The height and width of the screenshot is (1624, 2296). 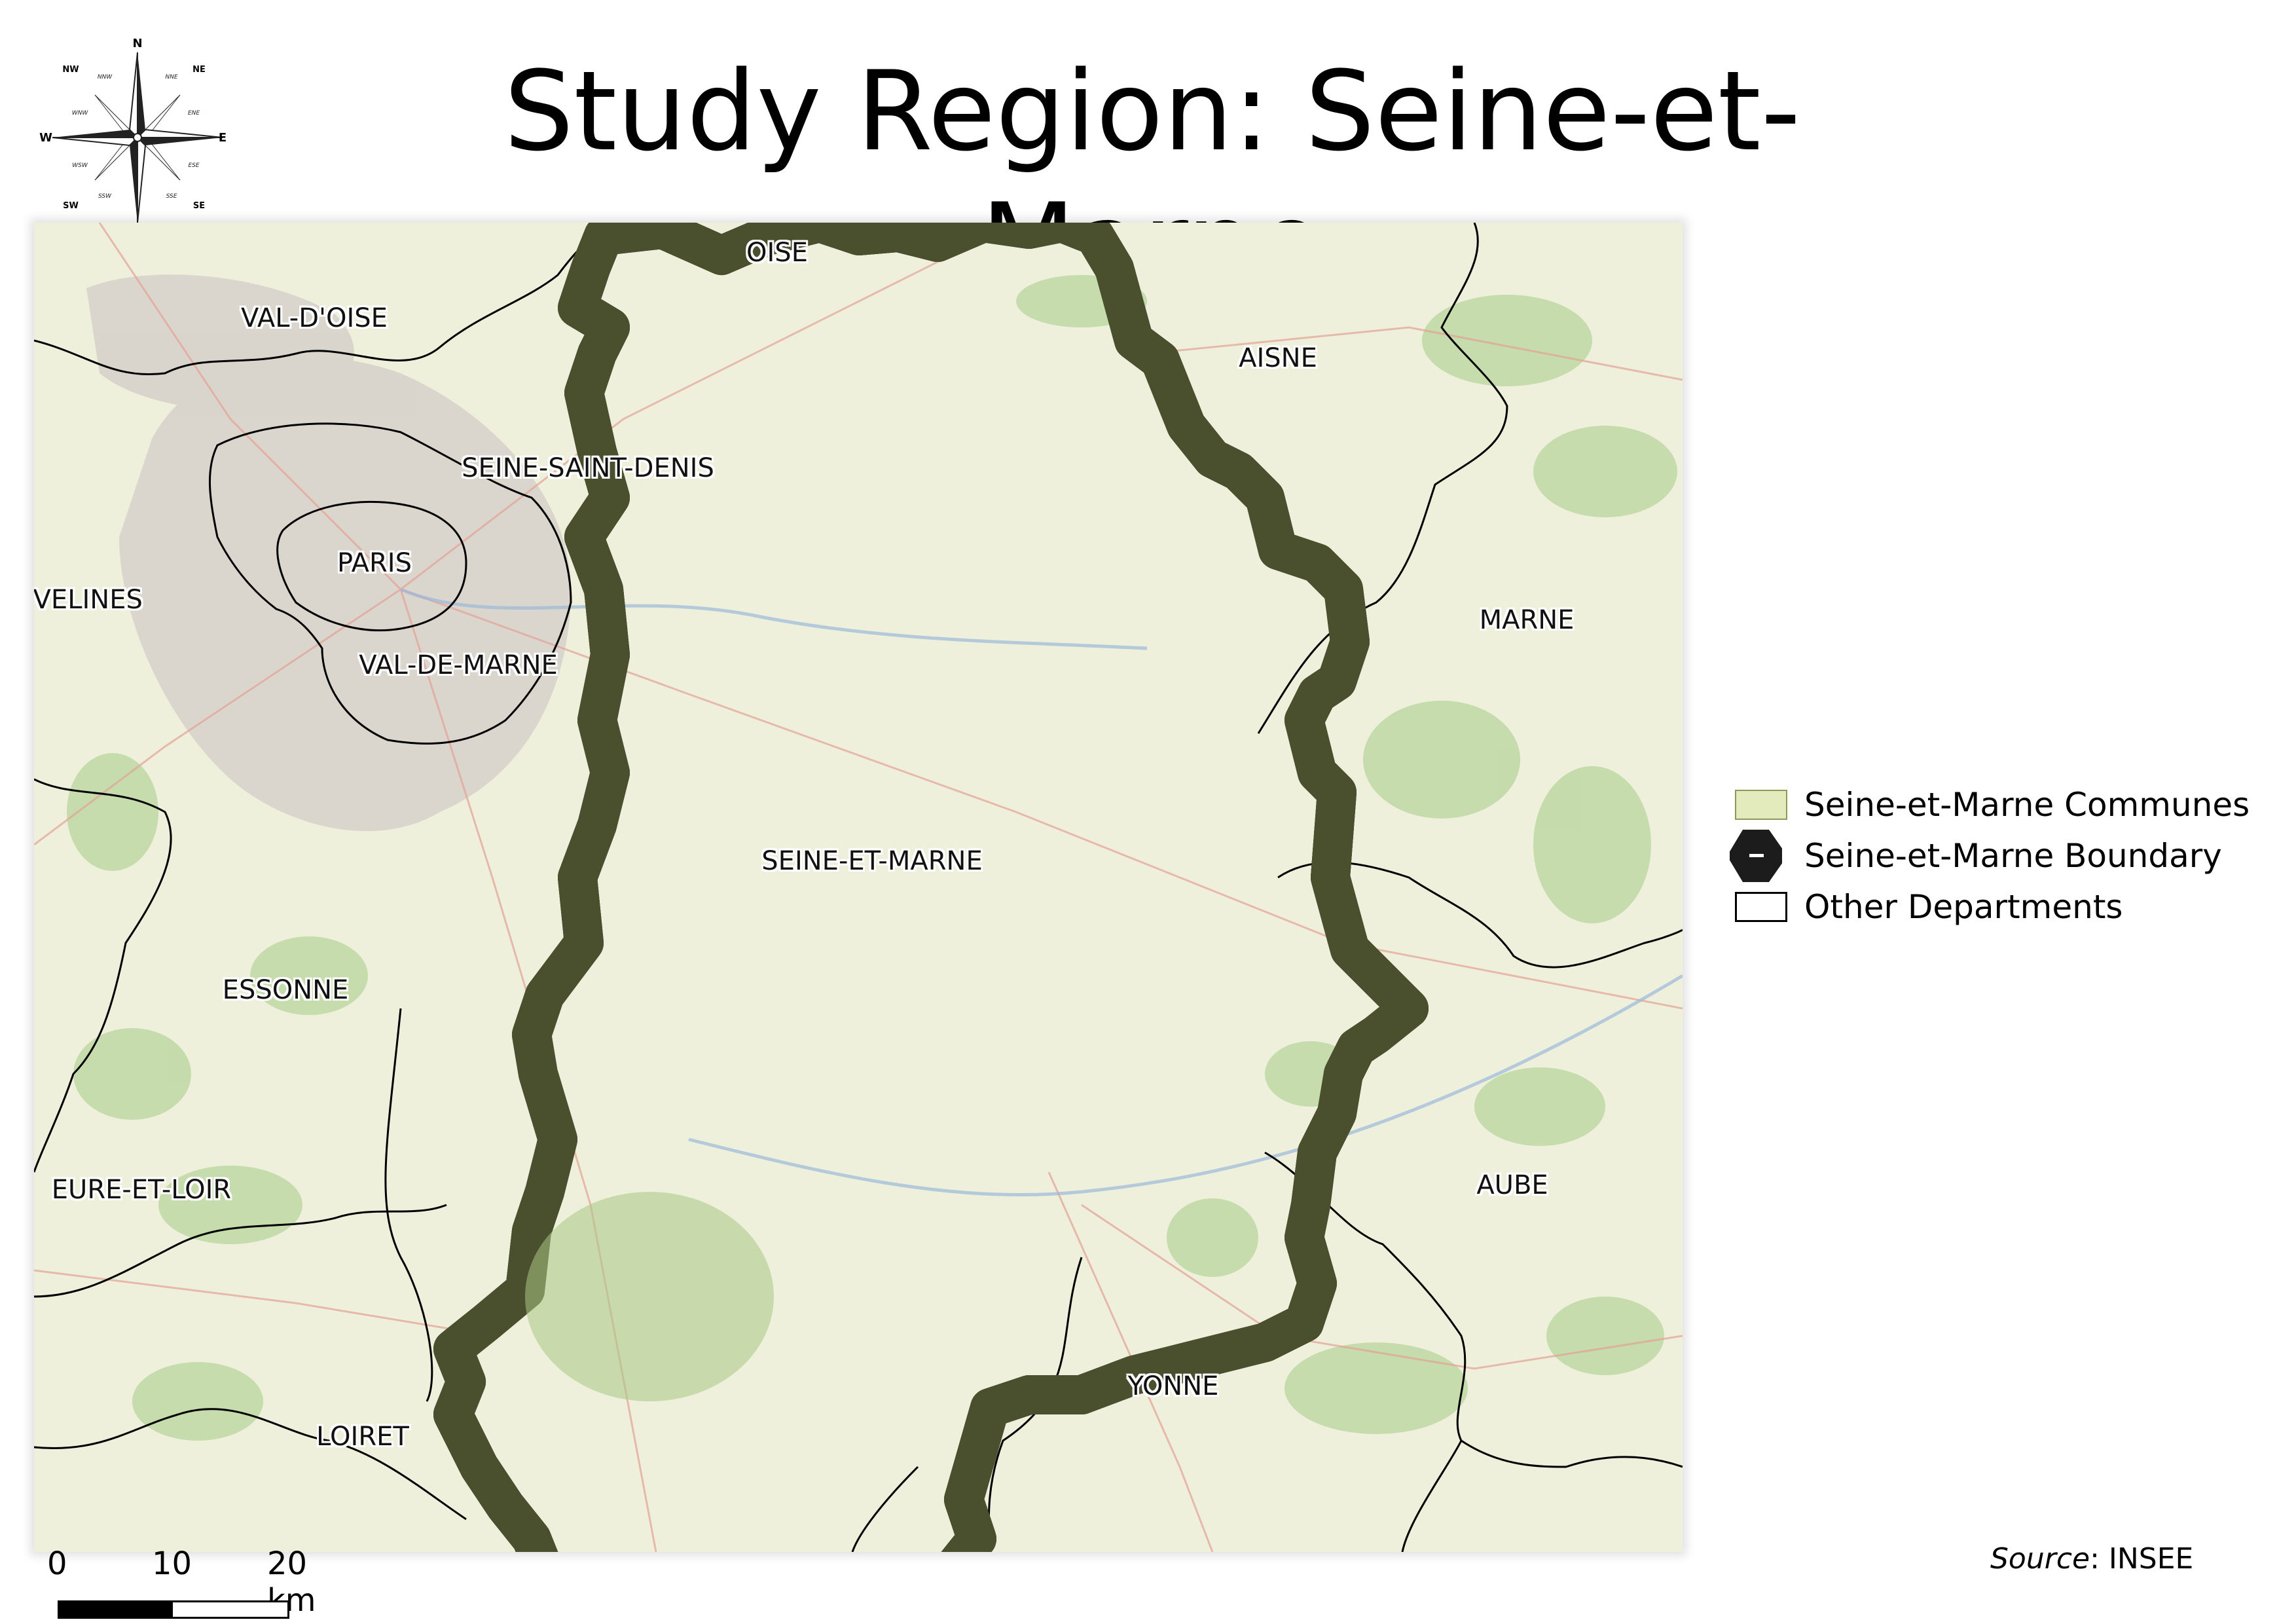 I want to click on fontainebleau-forest, so click(x=649, y=1296).